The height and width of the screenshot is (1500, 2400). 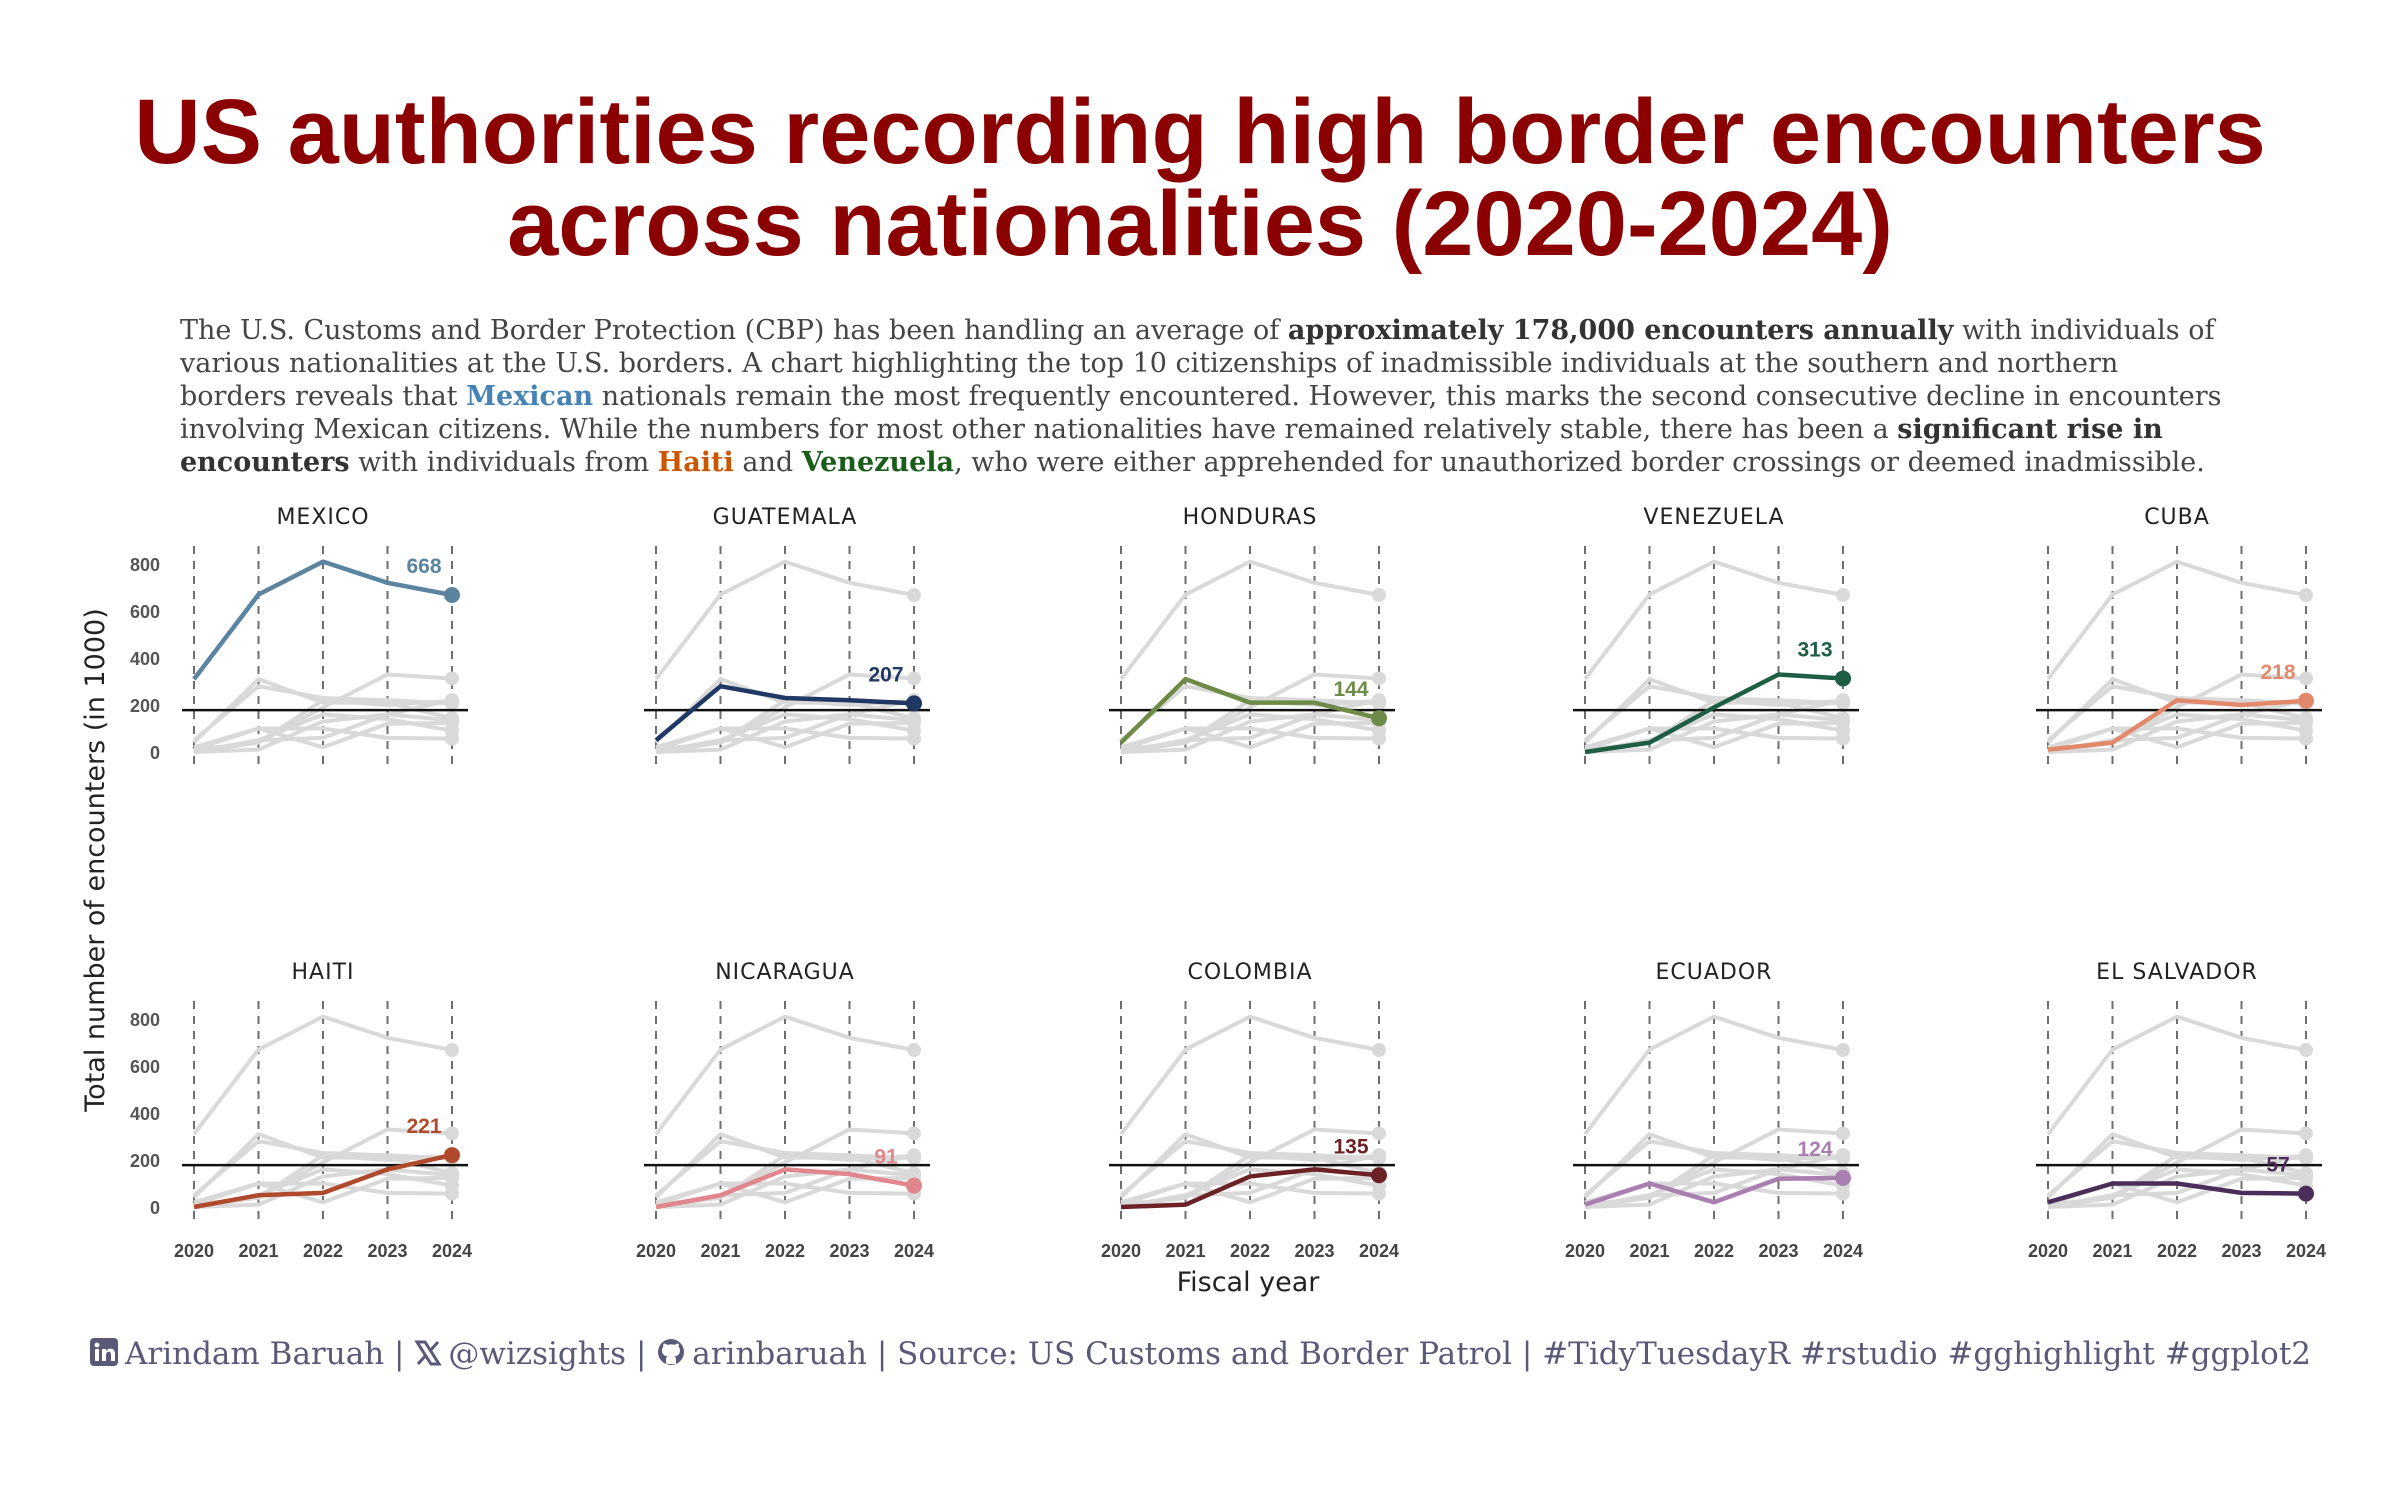 I want to click on panel-title: CUBA, so click(x=2177, y=517).